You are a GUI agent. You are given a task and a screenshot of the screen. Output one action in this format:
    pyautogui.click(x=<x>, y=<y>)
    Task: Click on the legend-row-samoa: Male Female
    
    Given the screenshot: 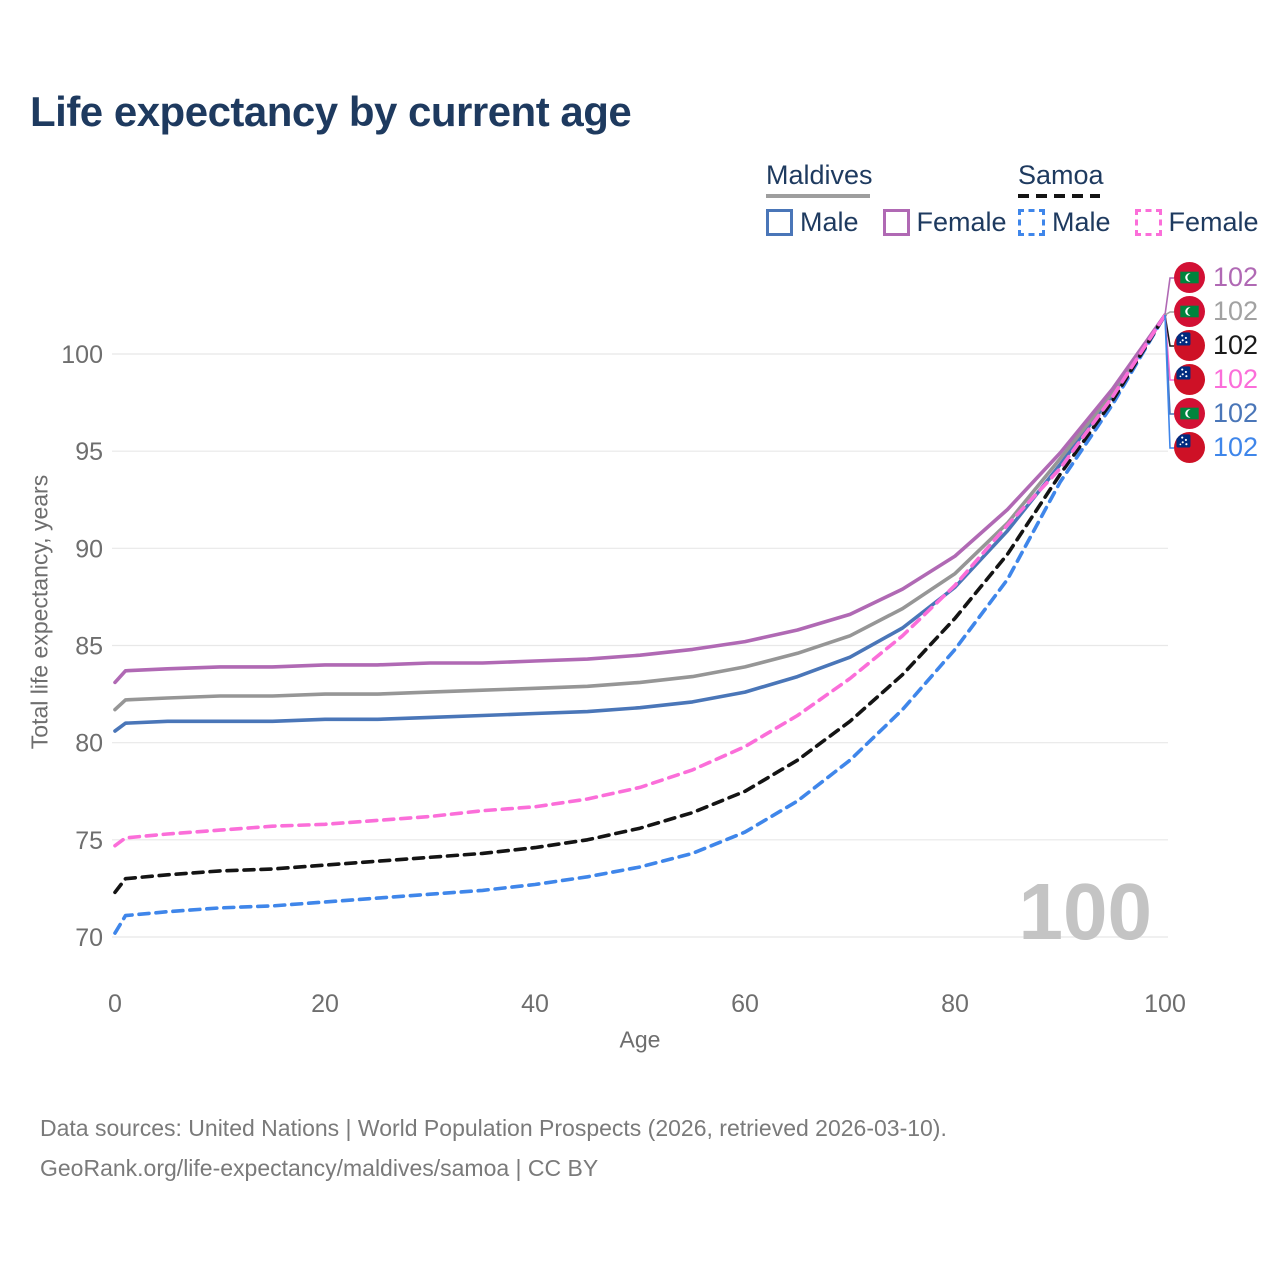 What is the action you would take?
    pyautogui.click(x=1138, y=222)
    